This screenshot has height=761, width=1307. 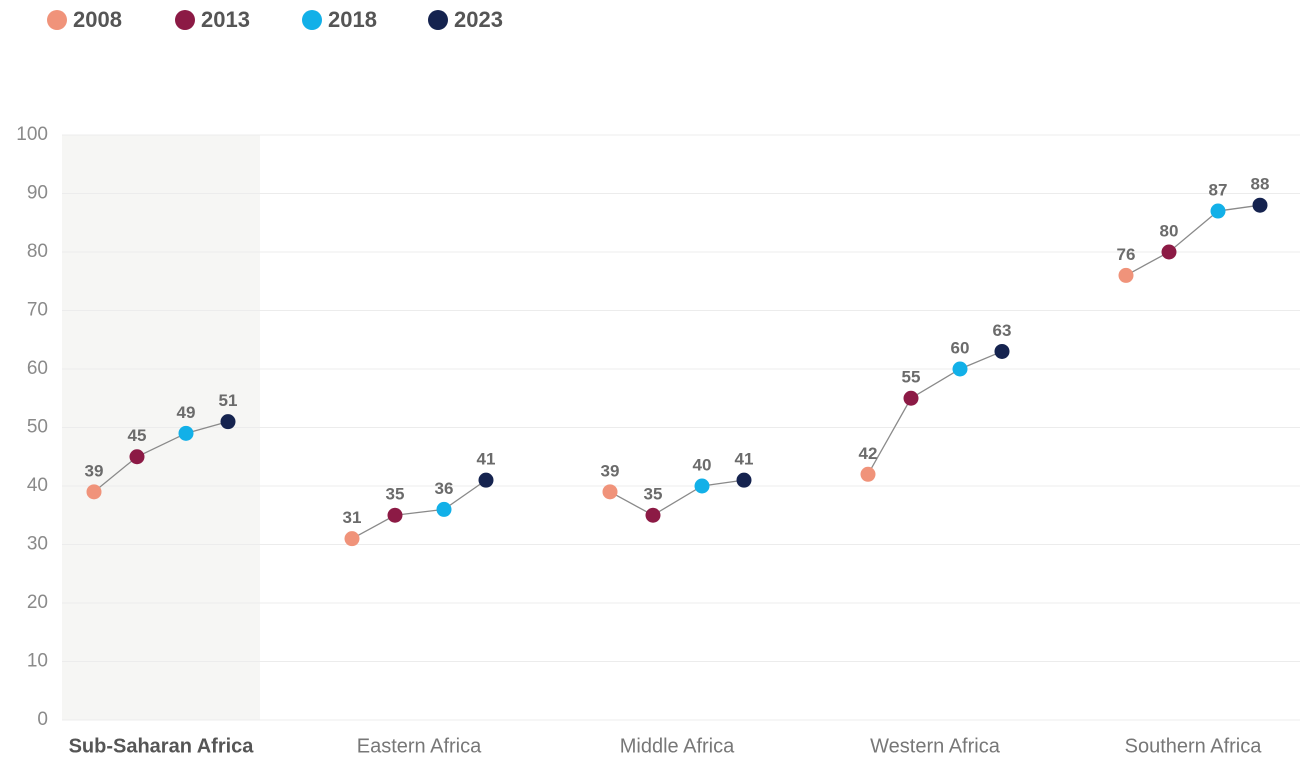 I want to click on legend-label: 2013, so click(x=225, y=19).